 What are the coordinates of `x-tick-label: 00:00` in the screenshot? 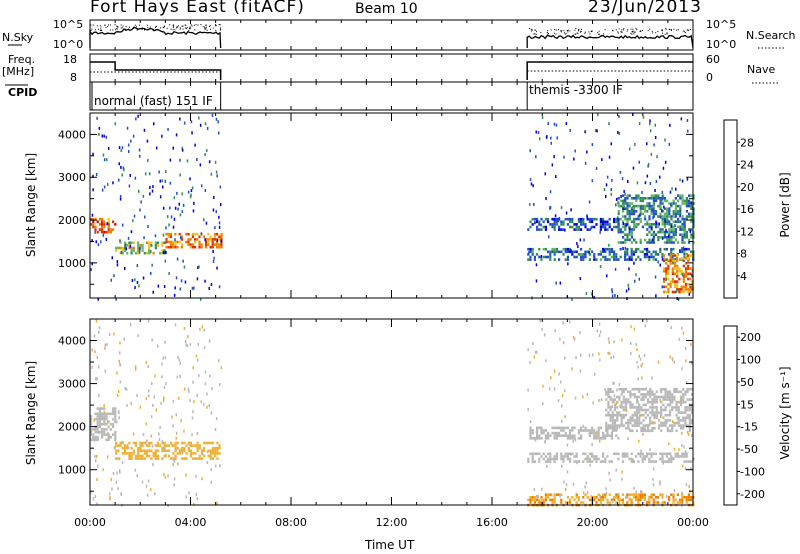 It's located at (90, 522).